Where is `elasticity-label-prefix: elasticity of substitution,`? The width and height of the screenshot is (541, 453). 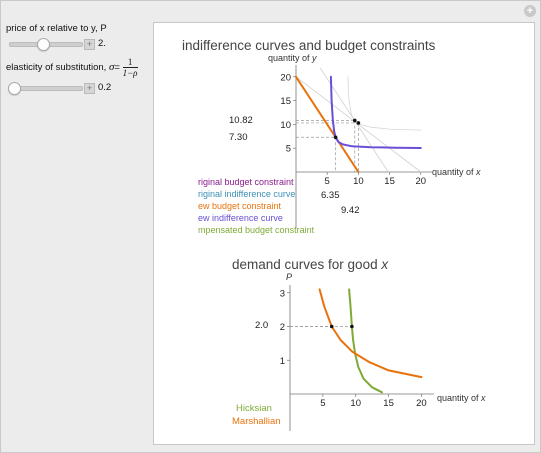 elasticity-label-prefix: elasticity of substitution, is located at coordinates (57, 68).